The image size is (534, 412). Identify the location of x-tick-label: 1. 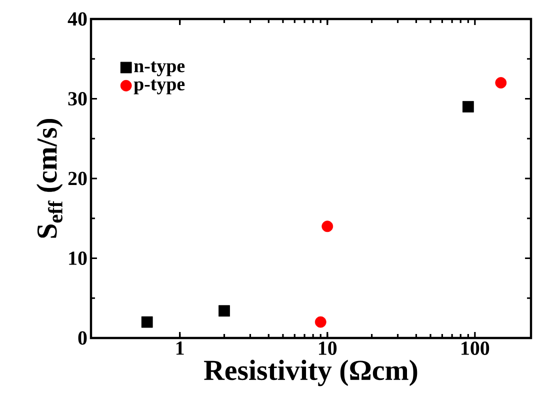
(180, 348).